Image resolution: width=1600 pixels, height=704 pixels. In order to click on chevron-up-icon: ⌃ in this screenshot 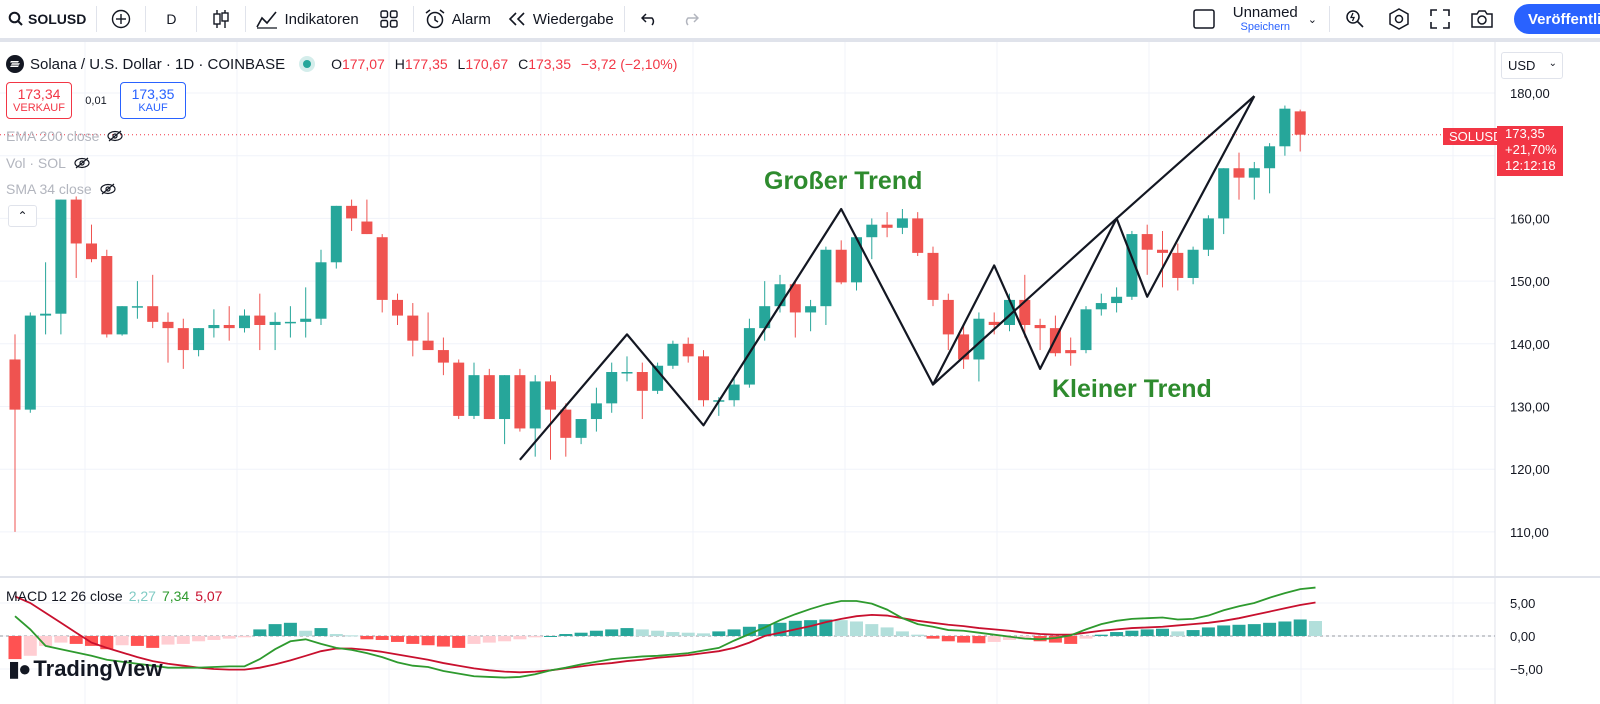, I will do `click(22, 216)`.